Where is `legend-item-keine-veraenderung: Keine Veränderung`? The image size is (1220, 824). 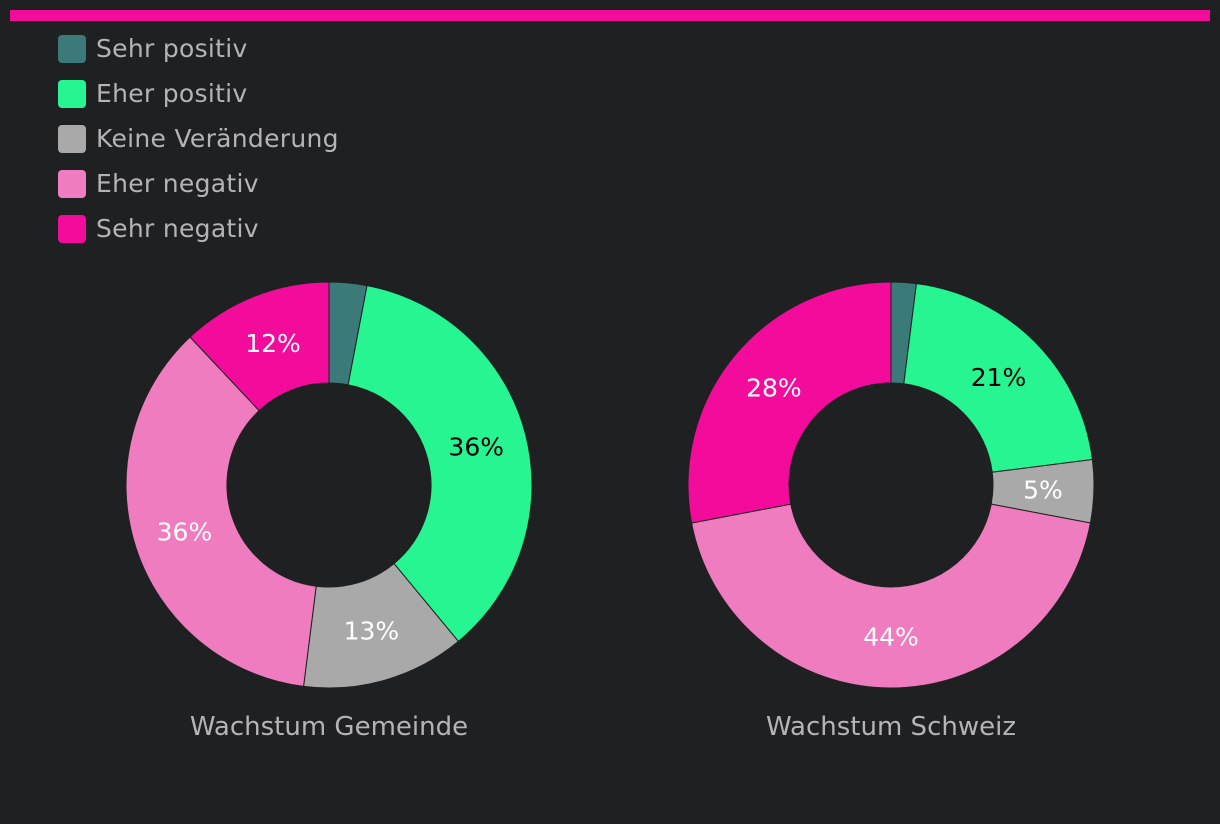 legend-item-keine-veraenderung: Keine Veränderung is located at coordinates (198, 138).